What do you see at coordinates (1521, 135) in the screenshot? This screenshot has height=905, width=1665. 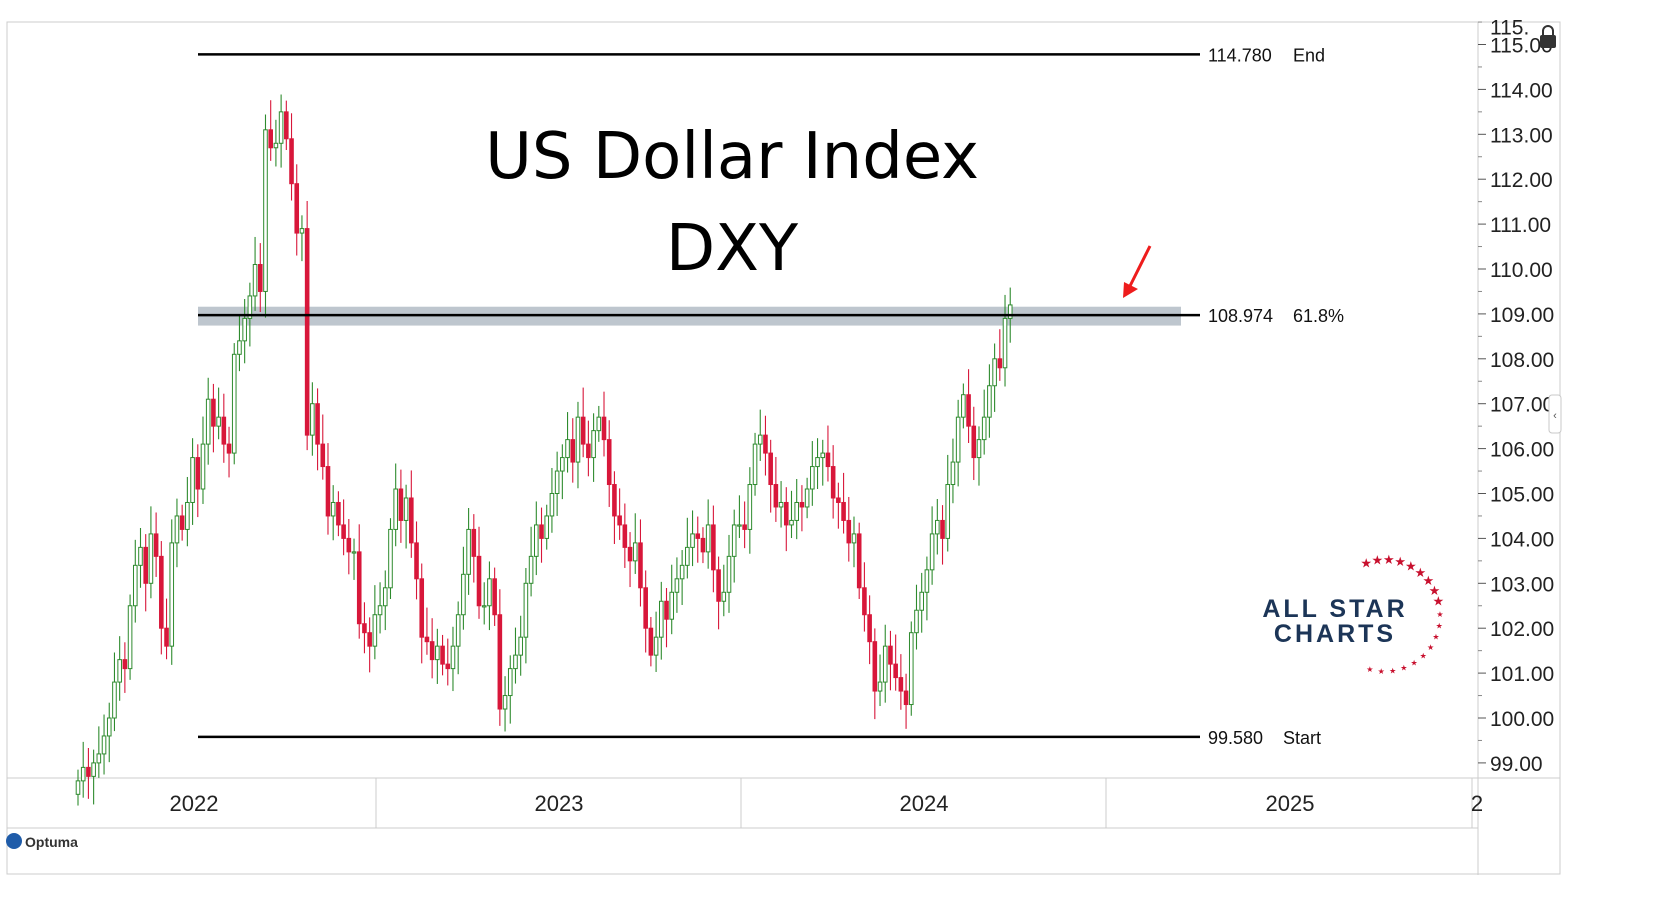 I see `y-tick-label: 113.00` at bounding box center [1521, 135].